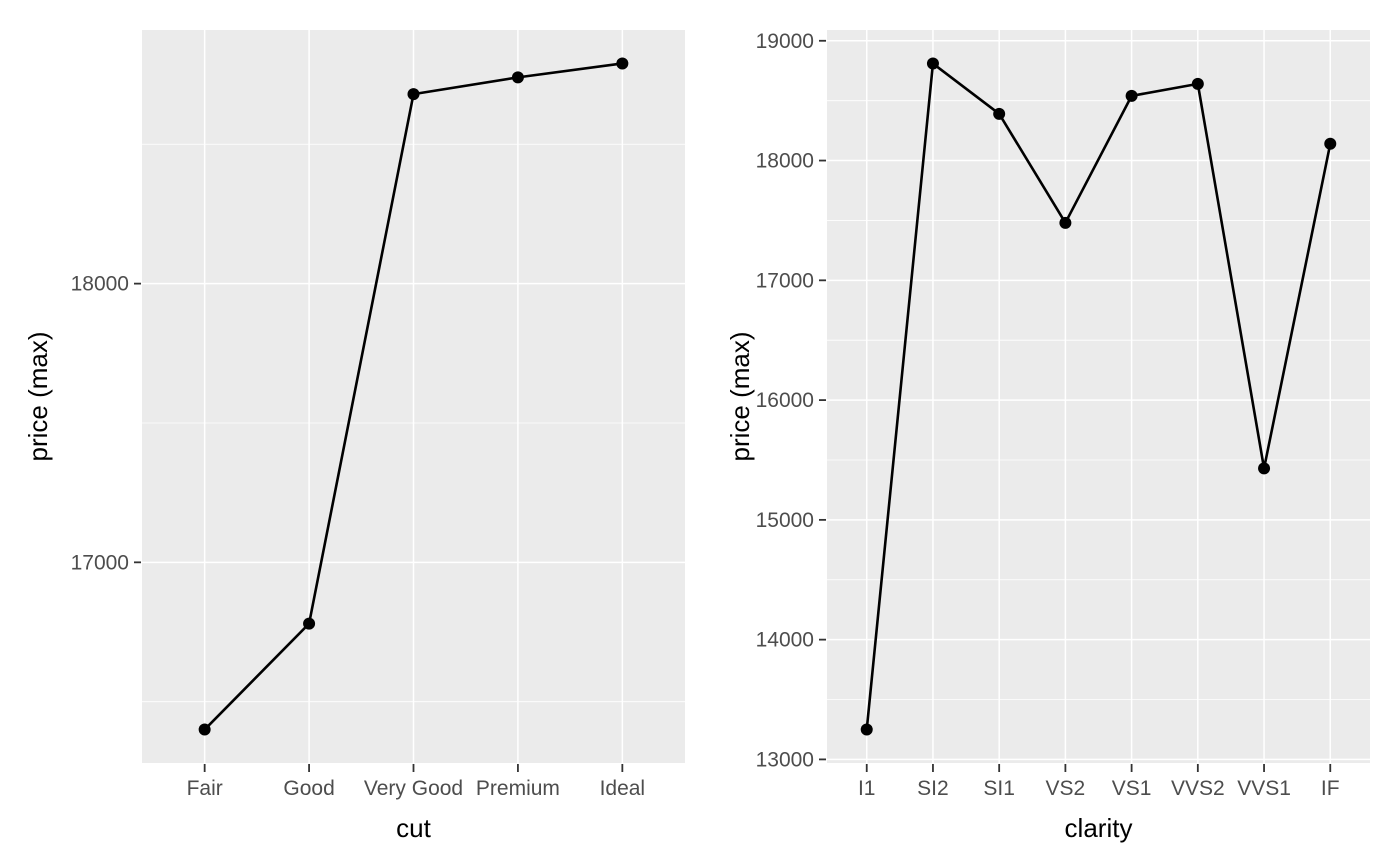 This screenshot has height=866, width=1400. What do you see at coordinates (518, 788) in the screenshot?
I see `x-tick-label: Premium` at bounding box center [518, 788].